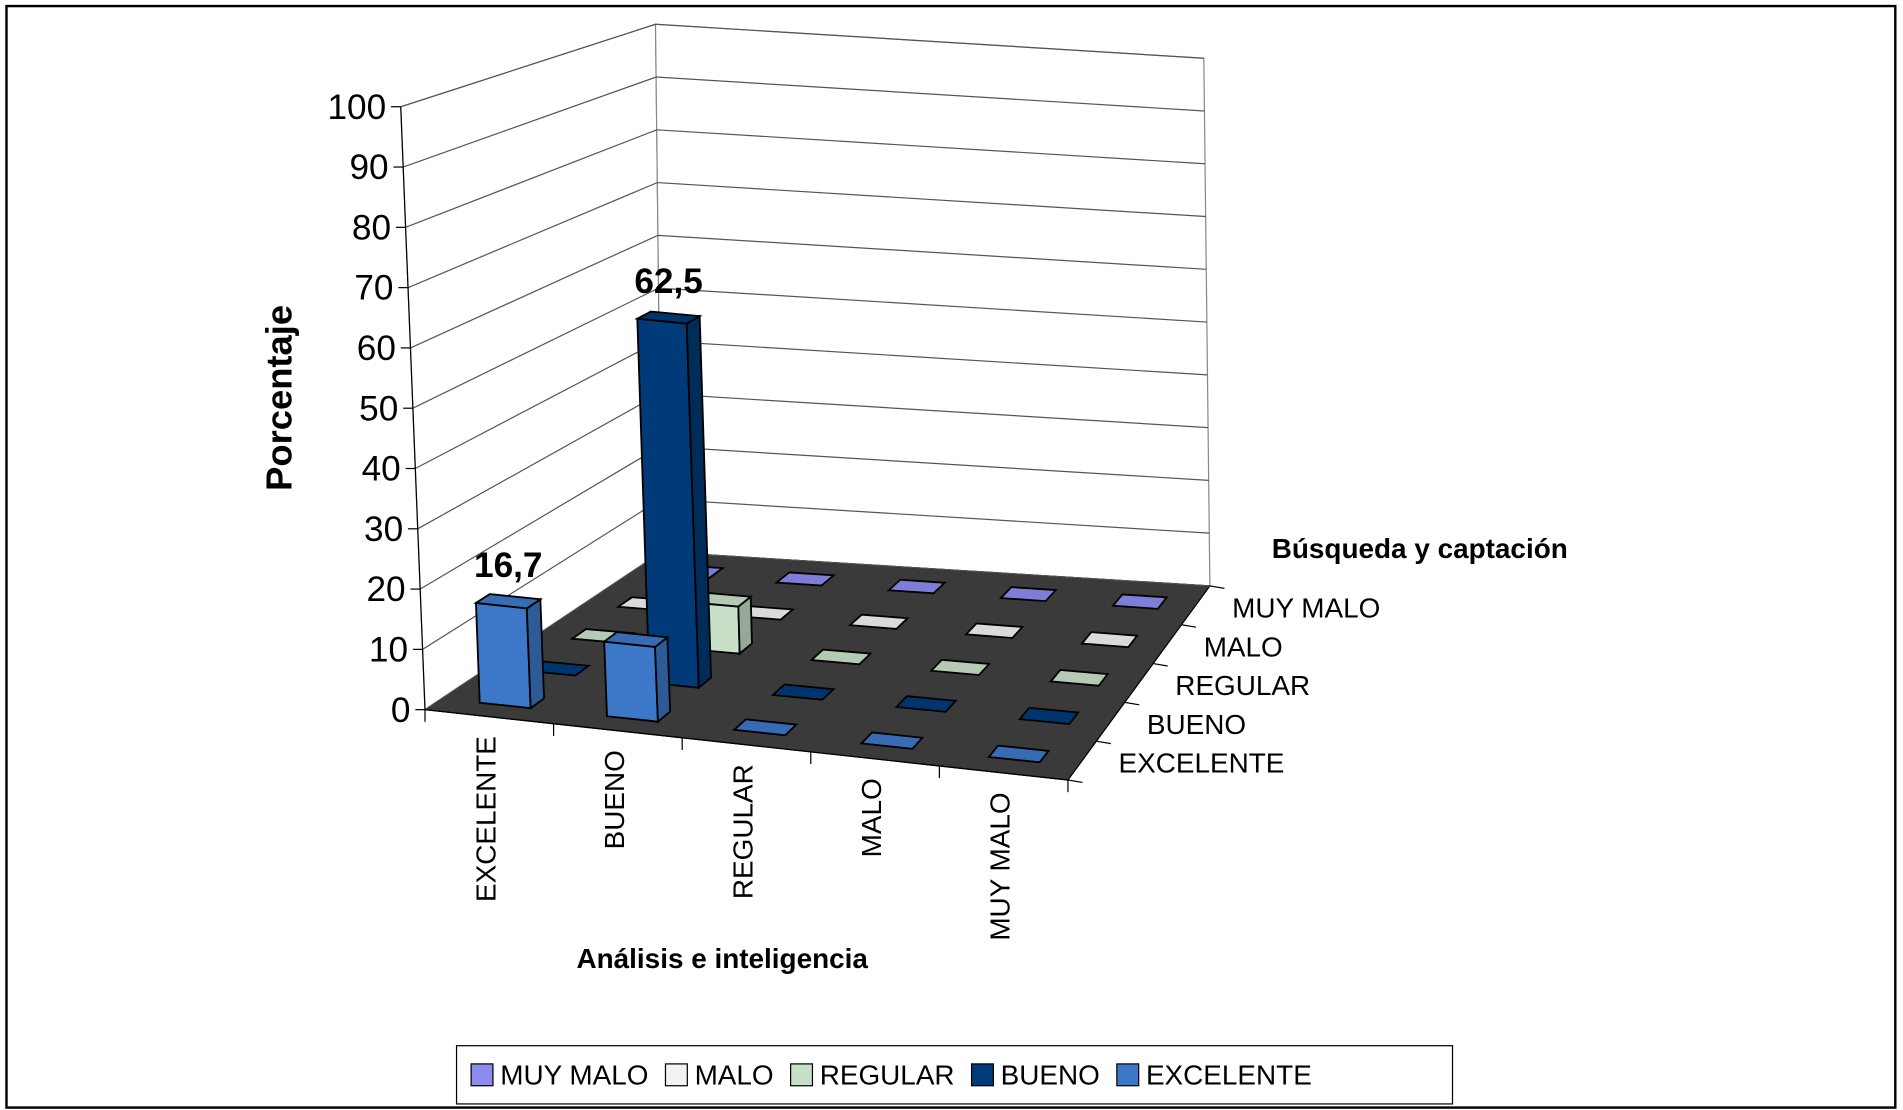  I want to click on y-tick-label: 70, so click(373, 288).